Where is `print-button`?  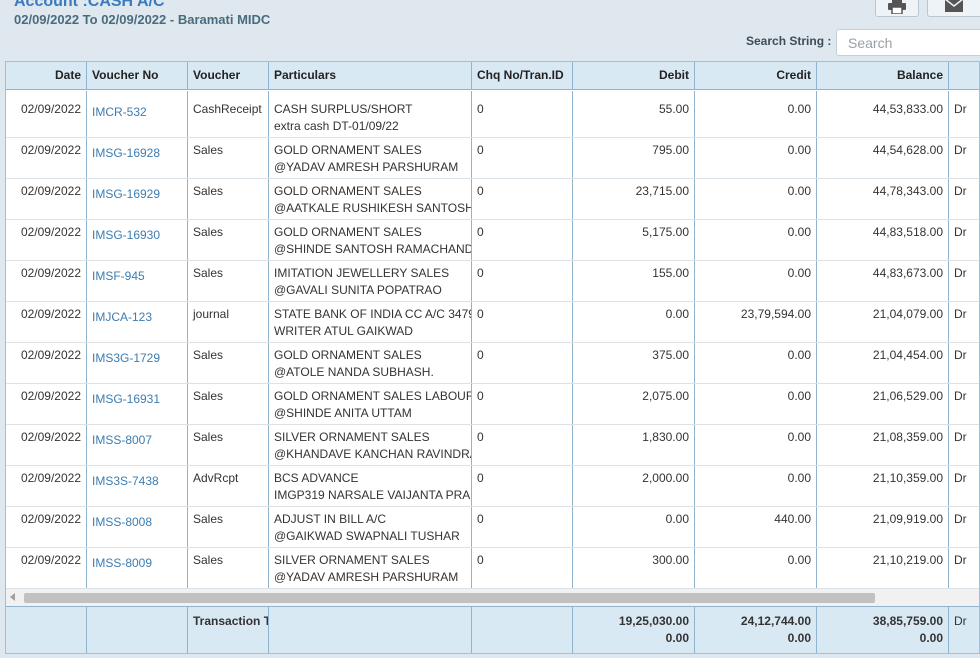 print-button is located at coordinates (897, 8).